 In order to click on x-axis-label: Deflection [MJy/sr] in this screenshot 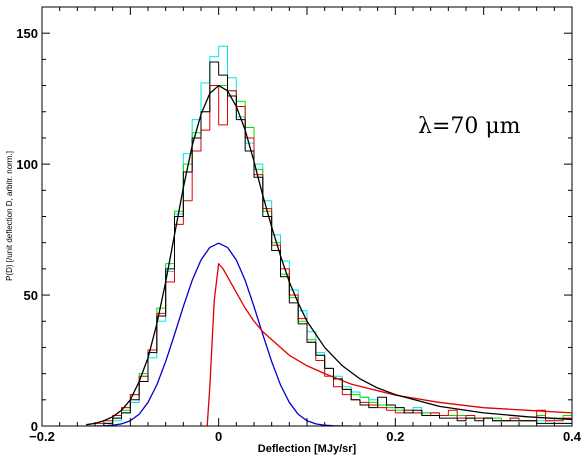, I will do `click(307, 449)`.